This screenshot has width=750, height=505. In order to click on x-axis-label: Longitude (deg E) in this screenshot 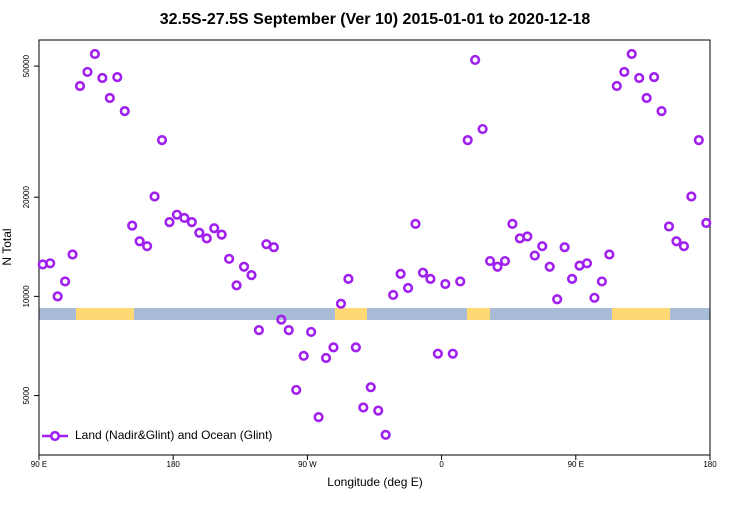, I will do `click(374, 482)`.